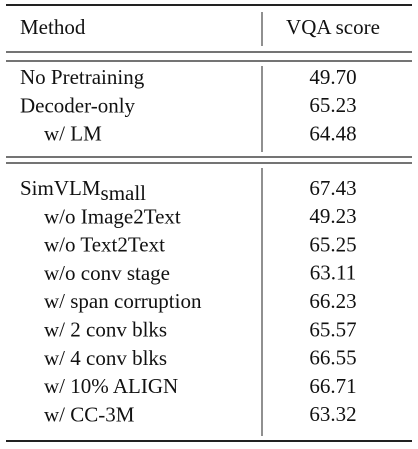 The height and width of the screenshot is (449, 418). I want to click on score-cell: 49.23, so click(332, 216).